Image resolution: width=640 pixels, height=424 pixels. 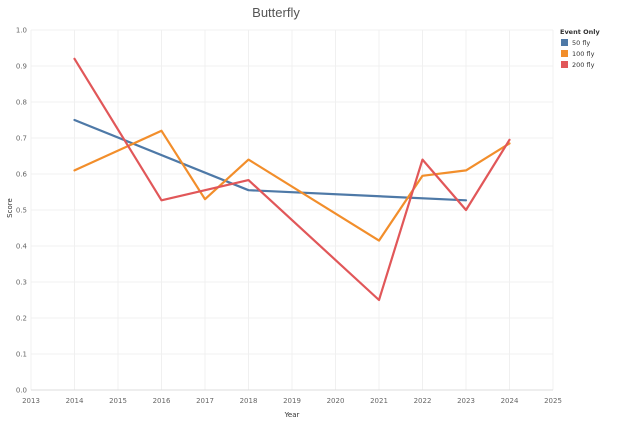 What do you see at coordinates (21, 139) in the screenshot?
I see `y-tick-label: 0.7` at bounding box center [21, 139].